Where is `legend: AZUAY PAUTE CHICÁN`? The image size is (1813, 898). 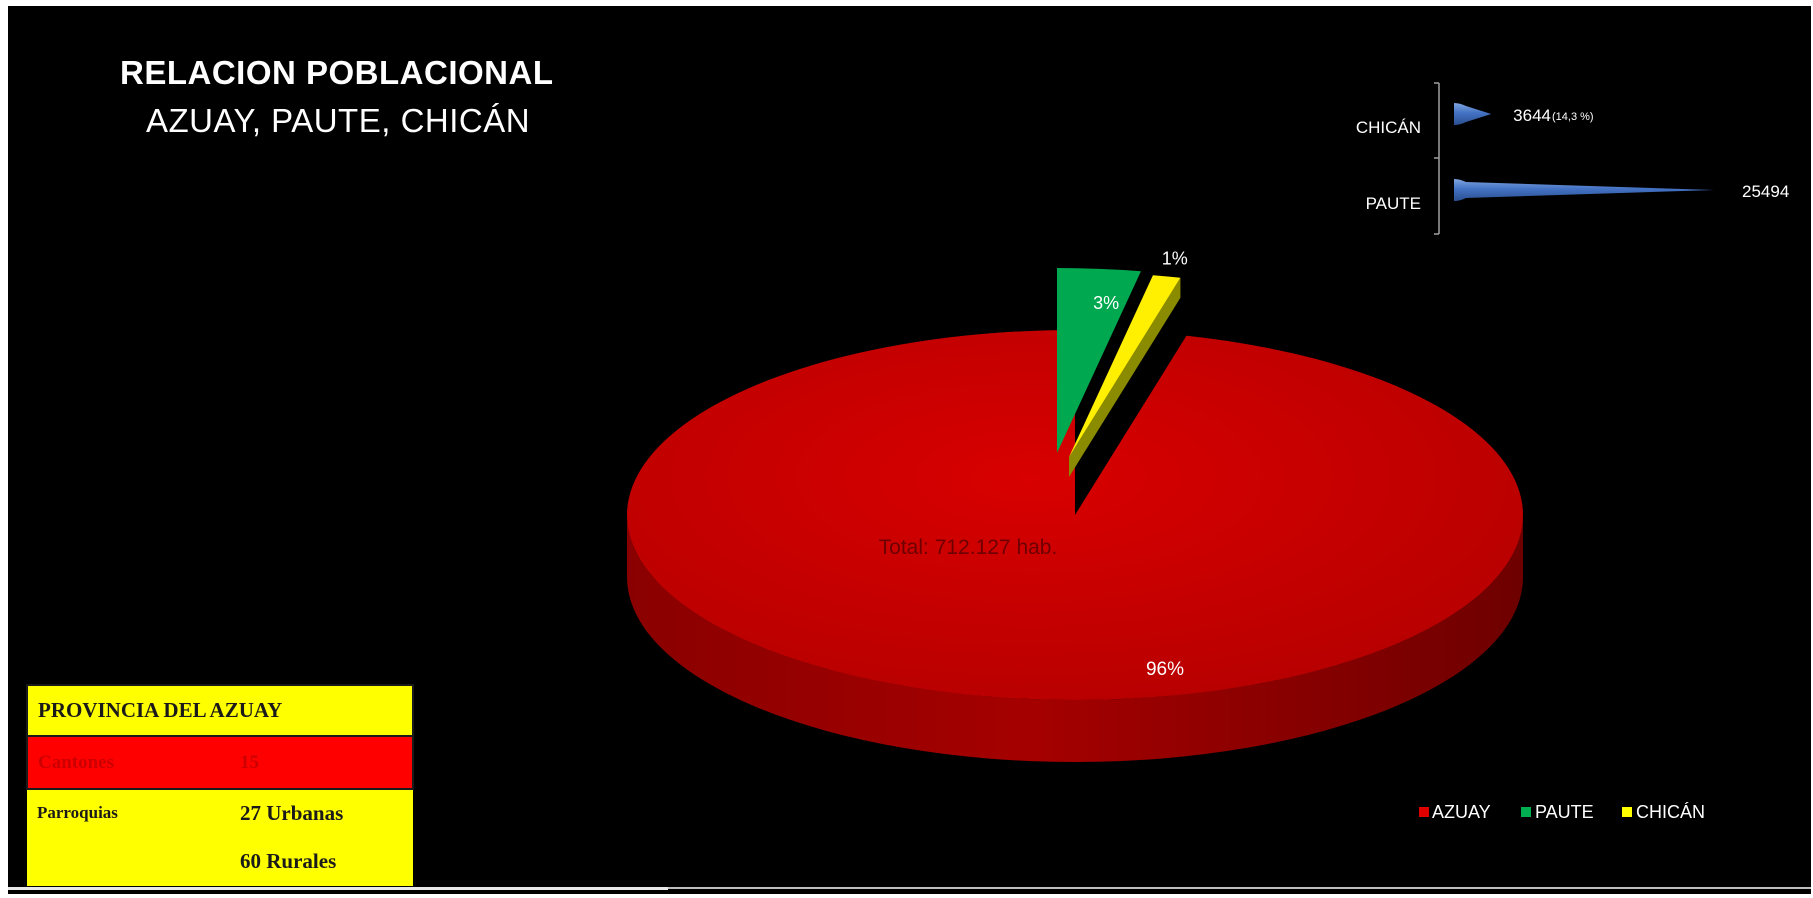
legend: AZUAY PAUTE CHICÁN is located at coordinates (1562, 812).